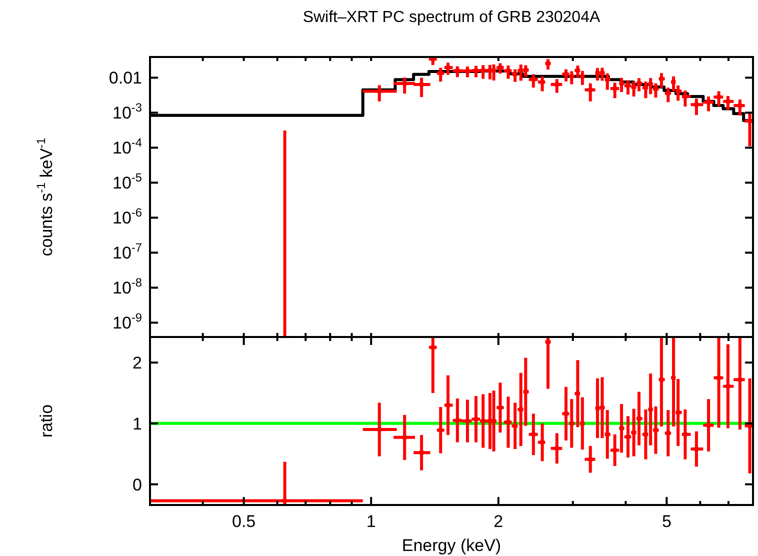 The height and width of the screenshot is (556, 758). What do you see at coordinates (499, 521) in the screenshot?
I see `x-tick-label: 2` at bounding box center [499, 521].